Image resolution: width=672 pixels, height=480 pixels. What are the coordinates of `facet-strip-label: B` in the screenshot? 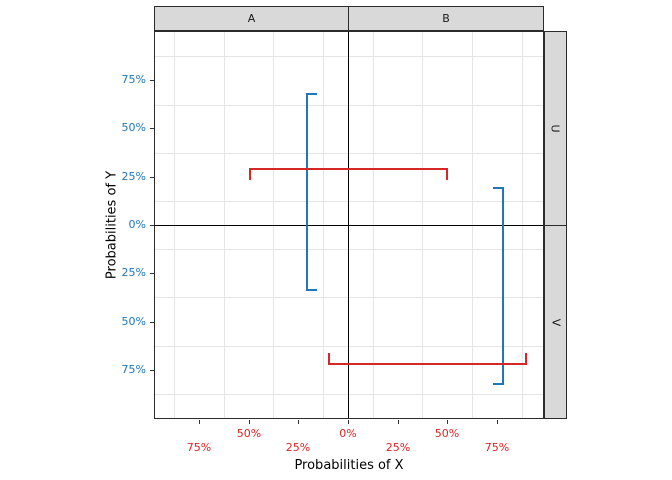 It's located at (446, 18).